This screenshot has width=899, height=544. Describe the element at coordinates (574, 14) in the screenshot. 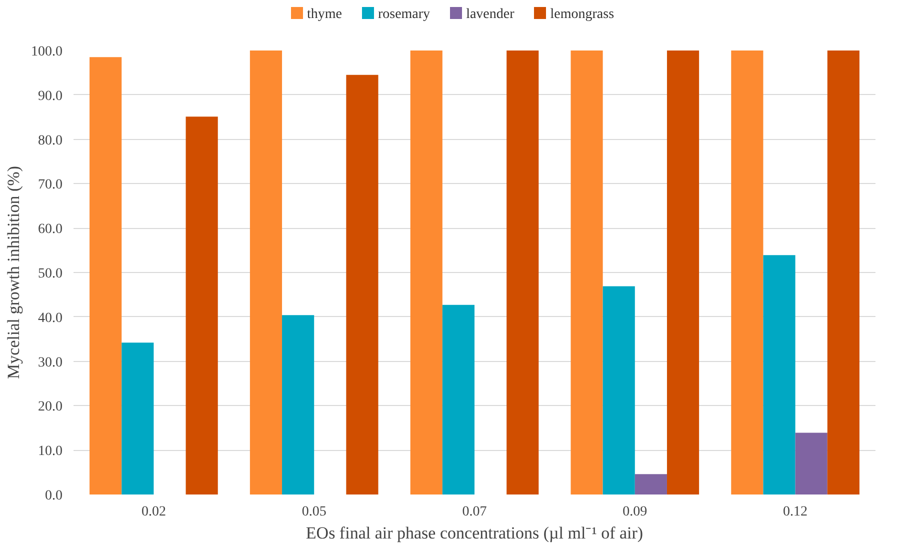

I see `legend-item: lemongrass` at that location.